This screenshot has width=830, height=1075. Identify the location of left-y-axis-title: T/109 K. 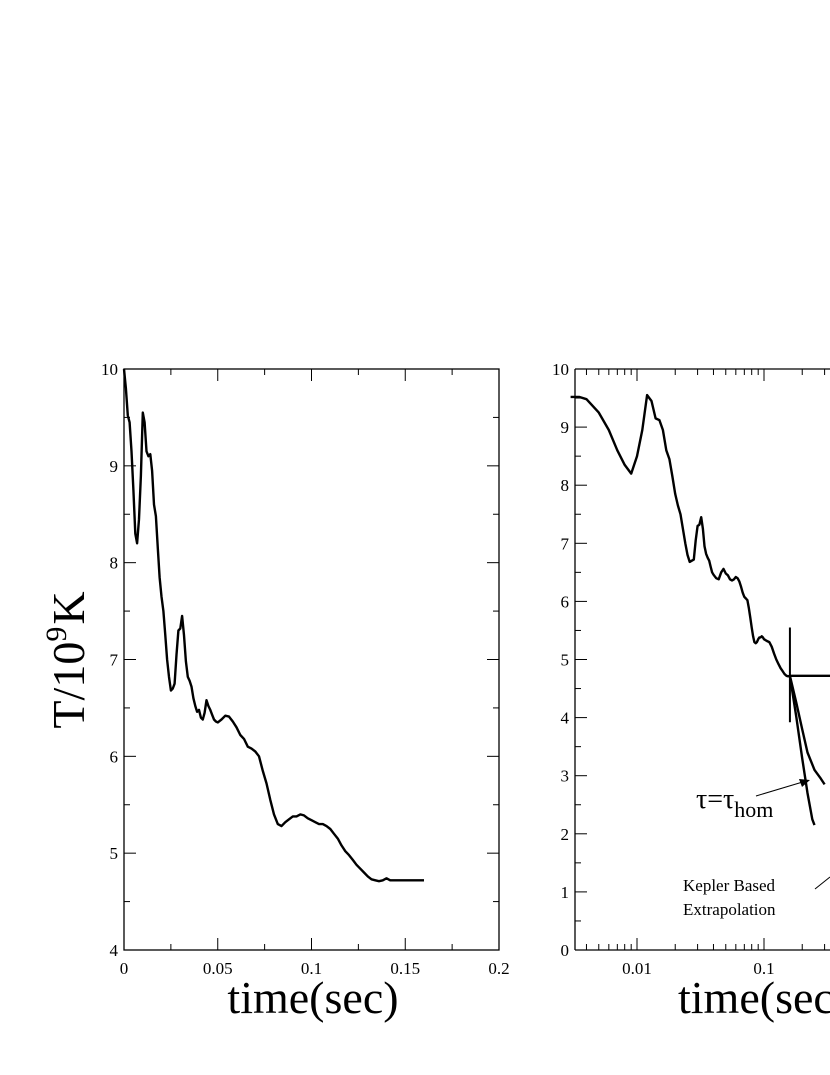
(67, 659).